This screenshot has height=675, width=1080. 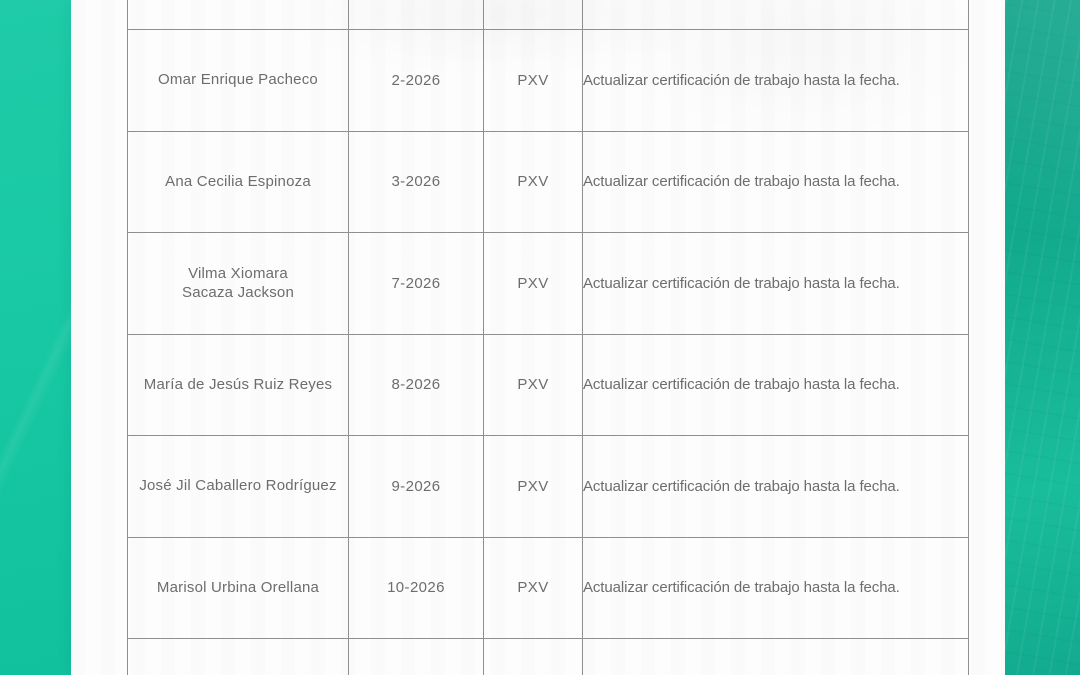 What do you see at coordinates (416, 384) in the screenshot?
I see `date-cell: 8-2026` at bounding box center [416, 384].